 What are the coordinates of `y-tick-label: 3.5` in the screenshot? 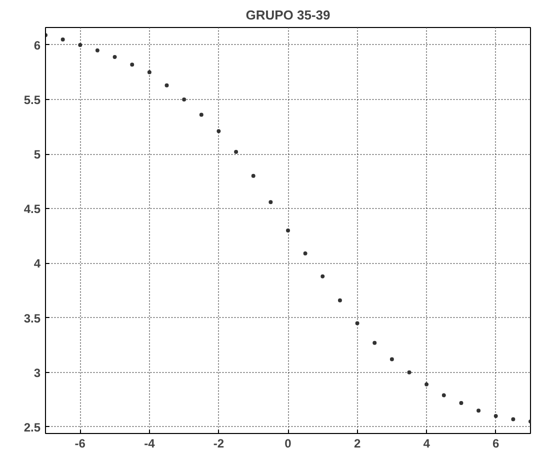 It's located at (32, 318).